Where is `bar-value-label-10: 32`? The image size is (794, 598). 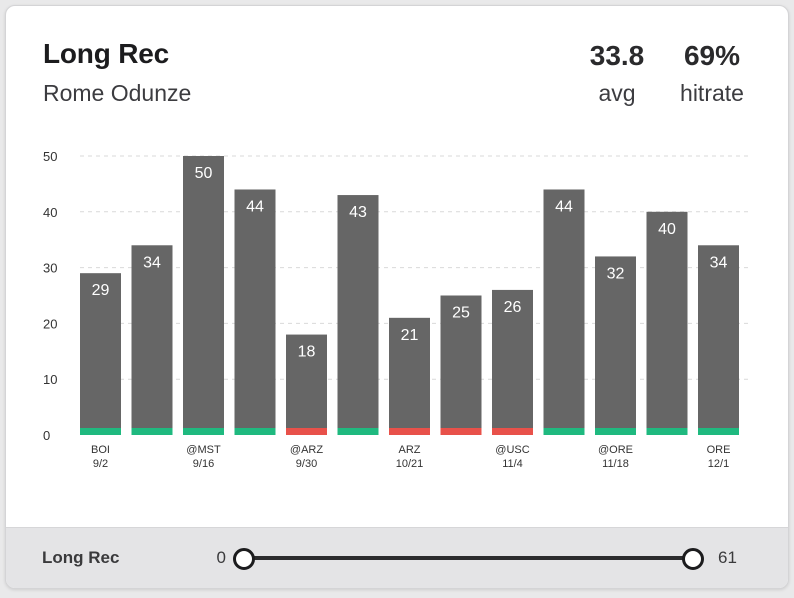
bar-value-label-10: 32 is located at coordinates (616, 273).